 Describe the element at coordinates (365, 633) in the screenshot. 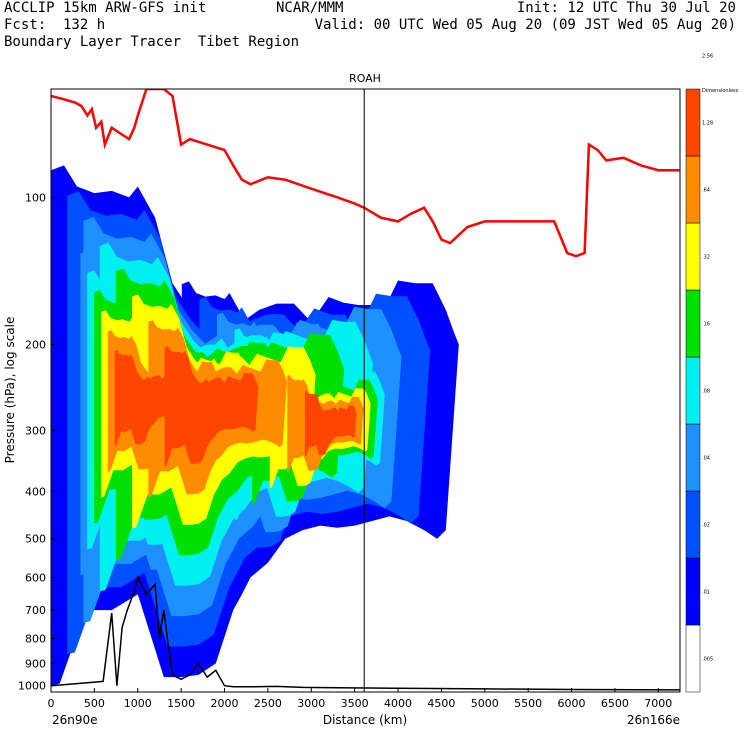

I see `terrain-line` at that location.